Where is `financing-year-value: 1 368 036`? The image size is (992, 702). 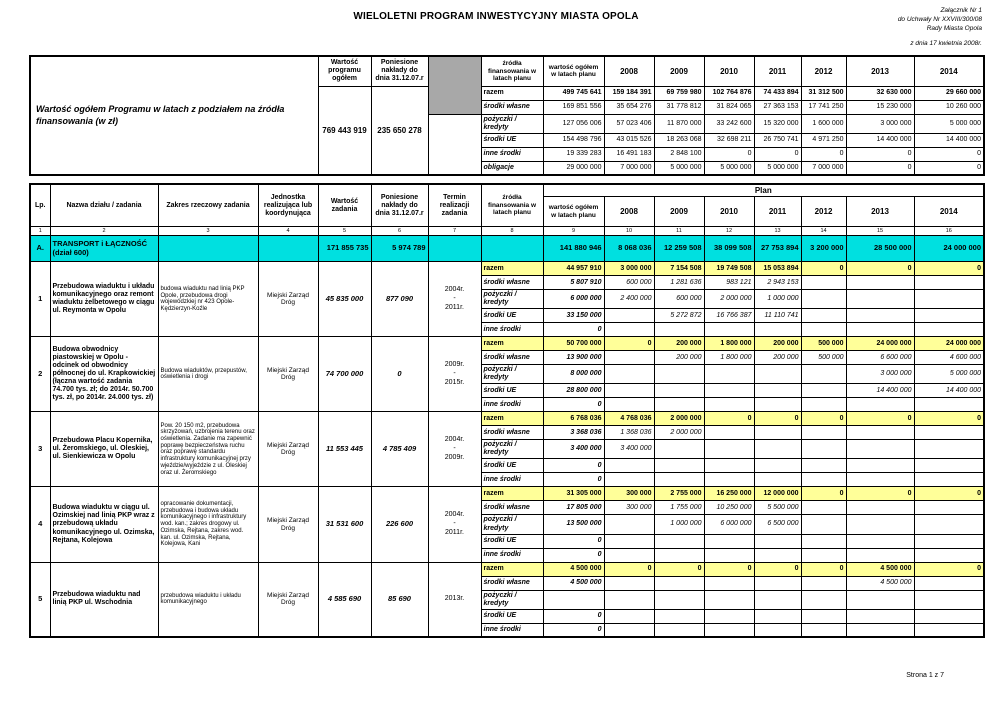
financing-year-value: 1 368 036 is located at coordinates (629, 433).